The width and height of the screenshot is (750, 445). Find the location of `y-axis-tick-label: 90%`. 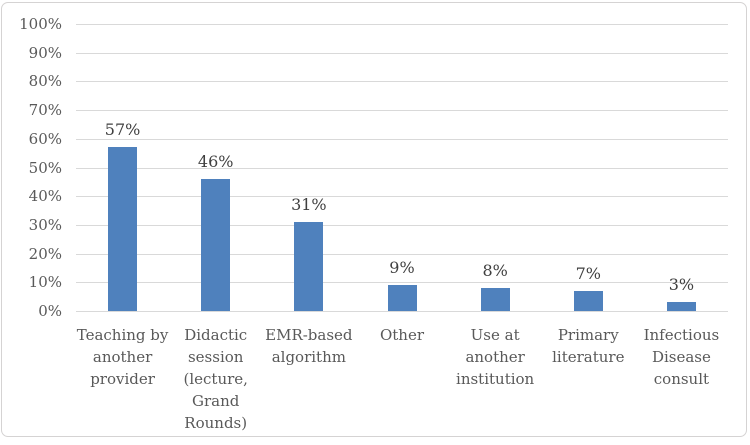

y-axis-tick-label: 90% is located at coordinates (45, 52).